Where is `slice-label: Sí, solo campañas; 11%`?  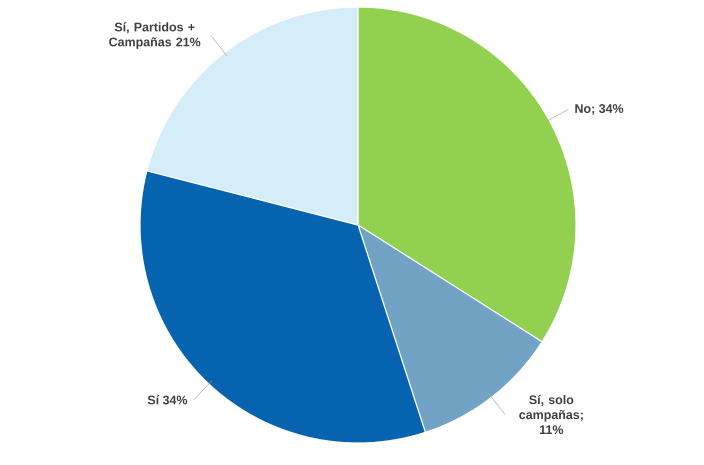 slice-label: Sí, solo campañas; 11% is located at coordinates (551, 414).